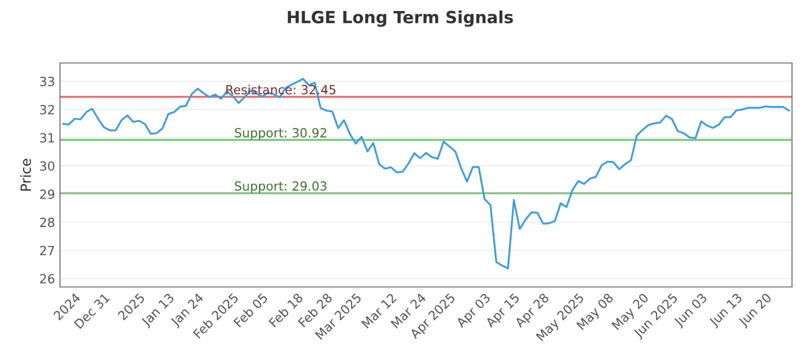 This screenshot has height=350, width=800. Describe the element at coordinates (47, 109) in the screenshot. I see `y-tick-label: 32` at that location.